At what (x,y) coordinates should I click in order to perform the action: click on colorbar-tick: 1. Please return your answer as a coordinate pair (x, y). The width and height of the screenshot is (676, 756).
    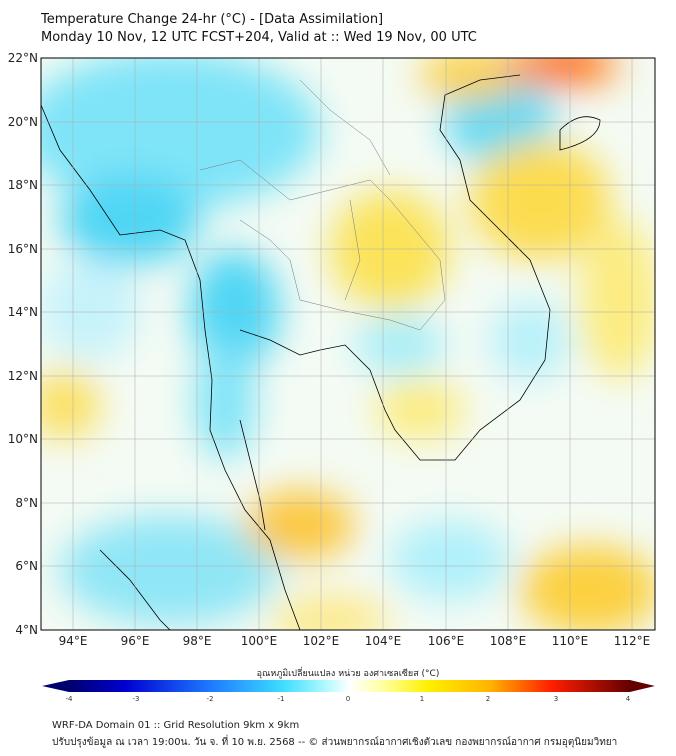
    Looking at the image, I should click on (422, 699).